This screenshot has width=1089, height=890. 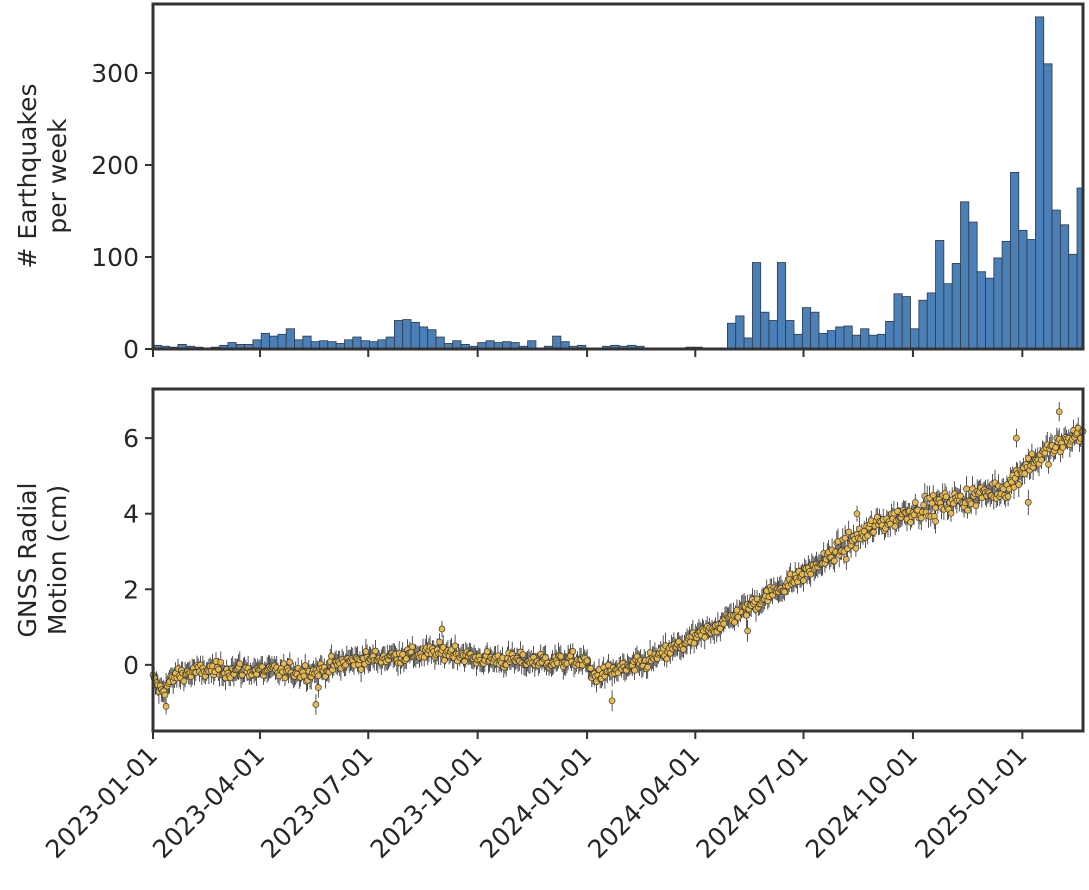 I want to click on x-tick-label: 2023-04-01, so click(x=208, y=802).